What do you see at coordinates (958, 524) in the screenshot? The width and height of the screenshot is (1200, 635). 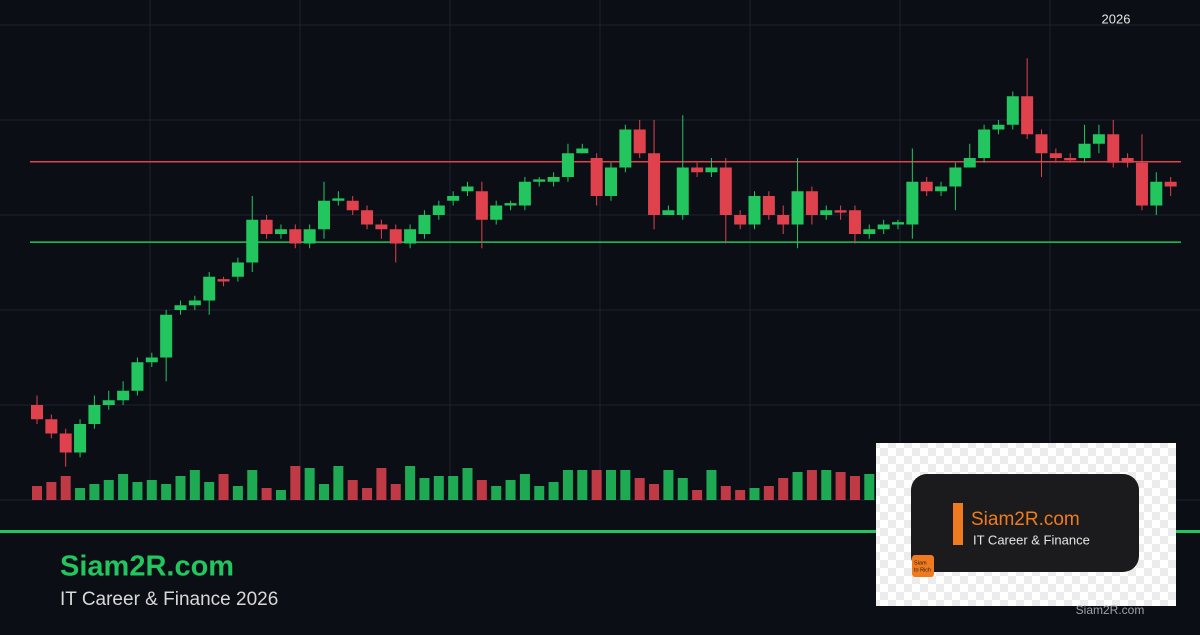 I see `card-accent` at bounding box center [958, 524].